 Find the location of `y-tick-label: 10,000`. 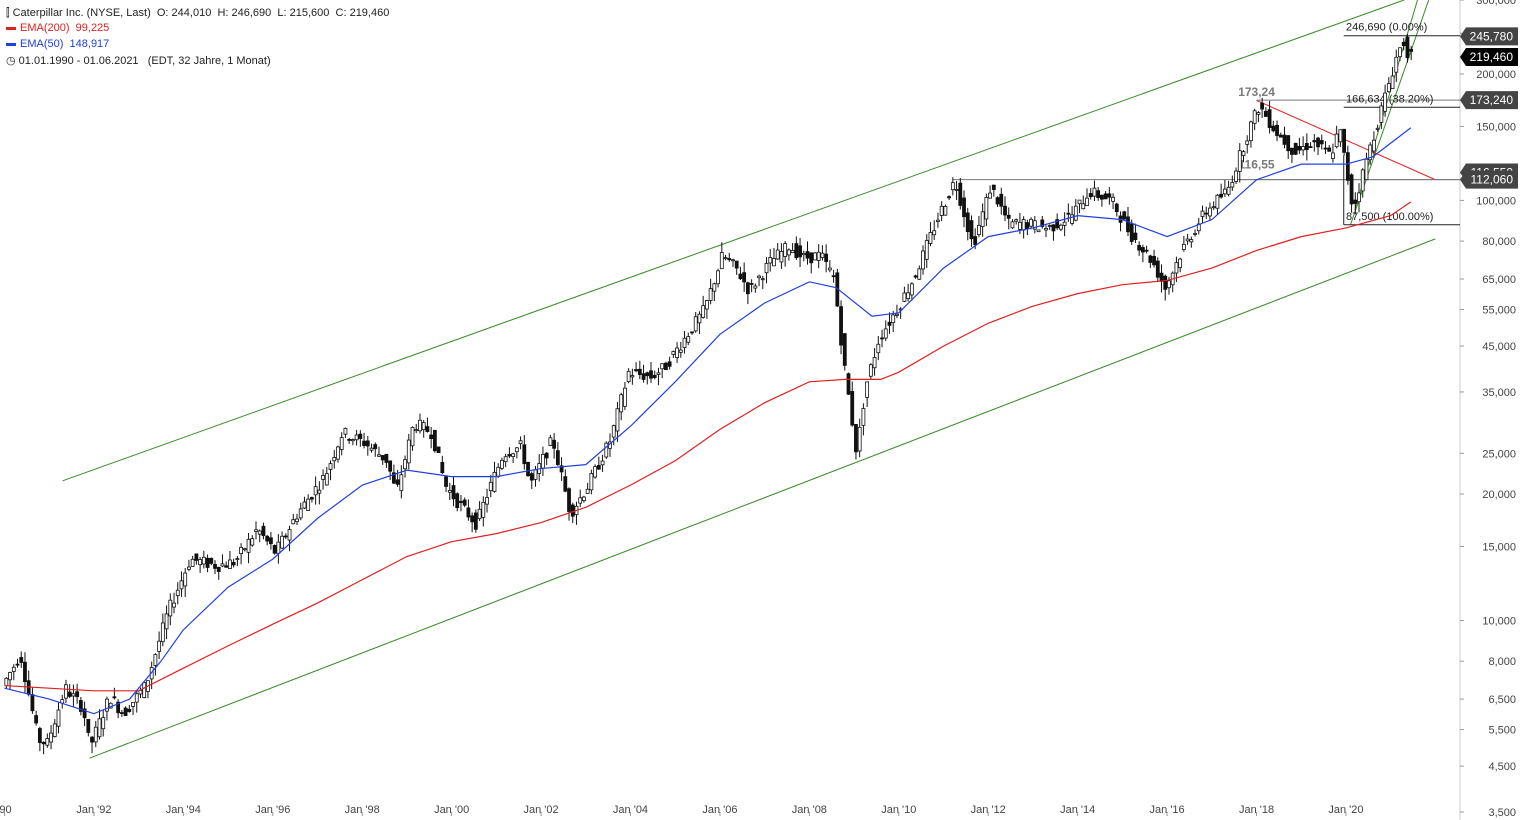

y-tick-label: 10,000 is located at coordinates (1499, 621).